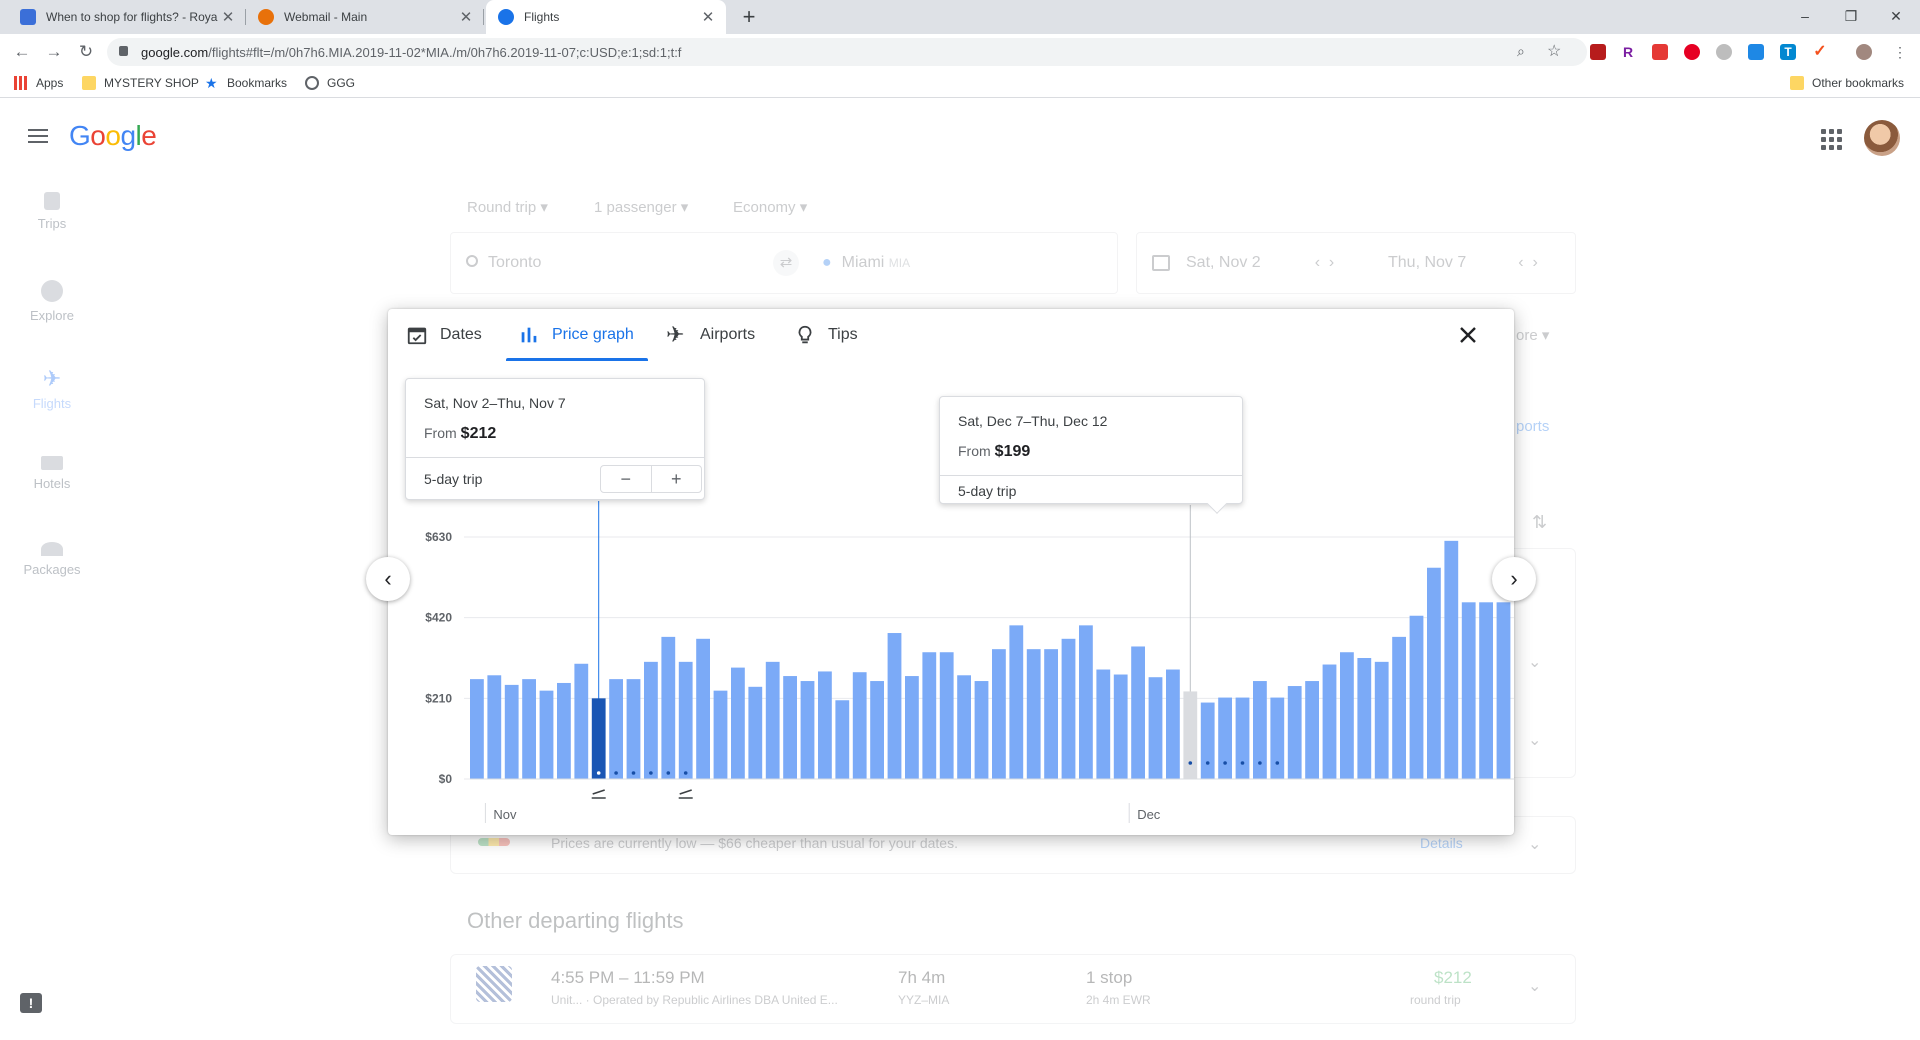 The width and height of the screenshot is (1920, 1040). I want to click on airline-logo, so click(494, 984).